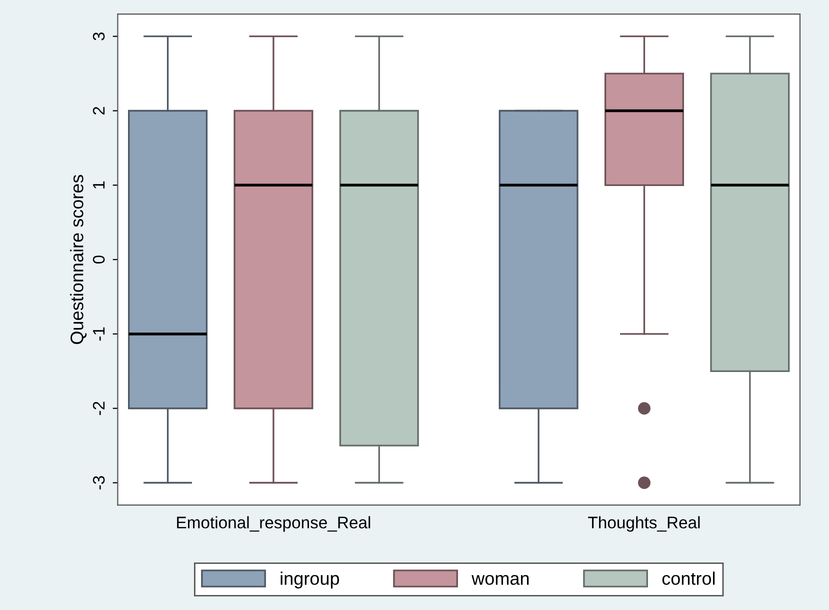 Image resolution: width=829 pixels, height=610 pixels. Describe the element at coordinates (99, 185) in the screenshot. I see `y-tick-label: 1` at that location.